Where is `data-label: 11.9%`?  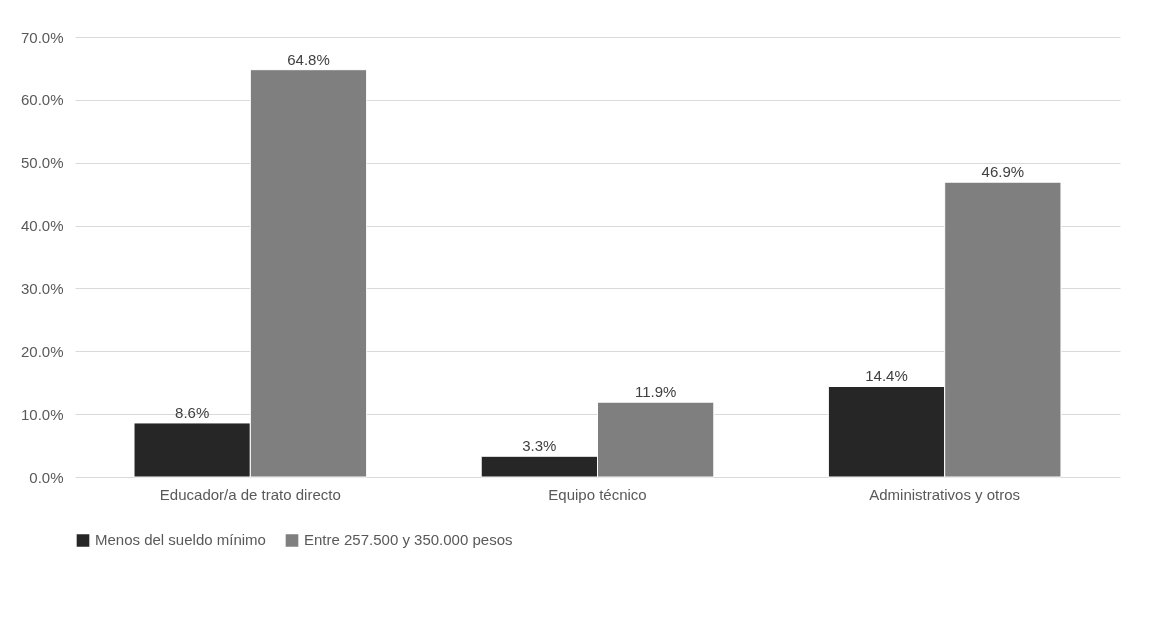
data-label: 11.9% is located at coordinates (655, 392).